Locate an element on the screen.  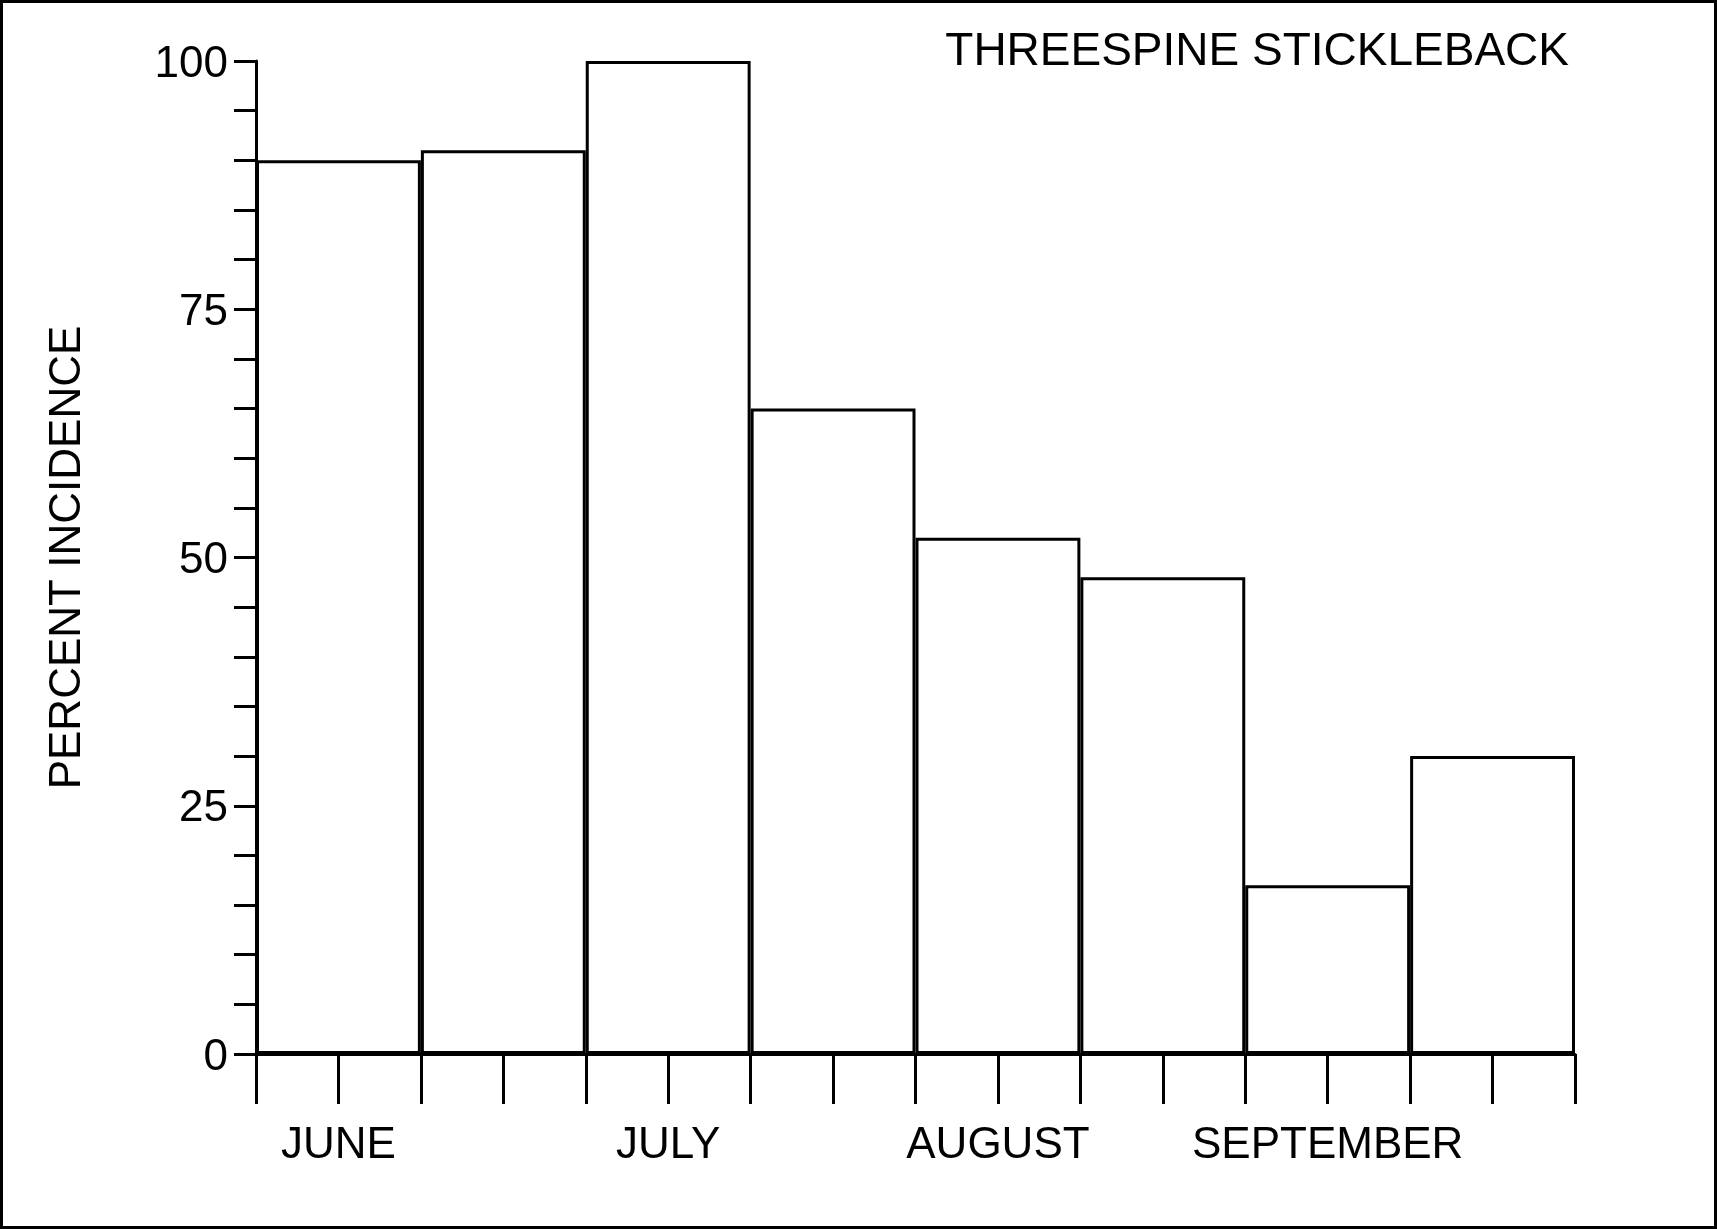
y-tick-label: 75 is located at coordinates (203, 309).